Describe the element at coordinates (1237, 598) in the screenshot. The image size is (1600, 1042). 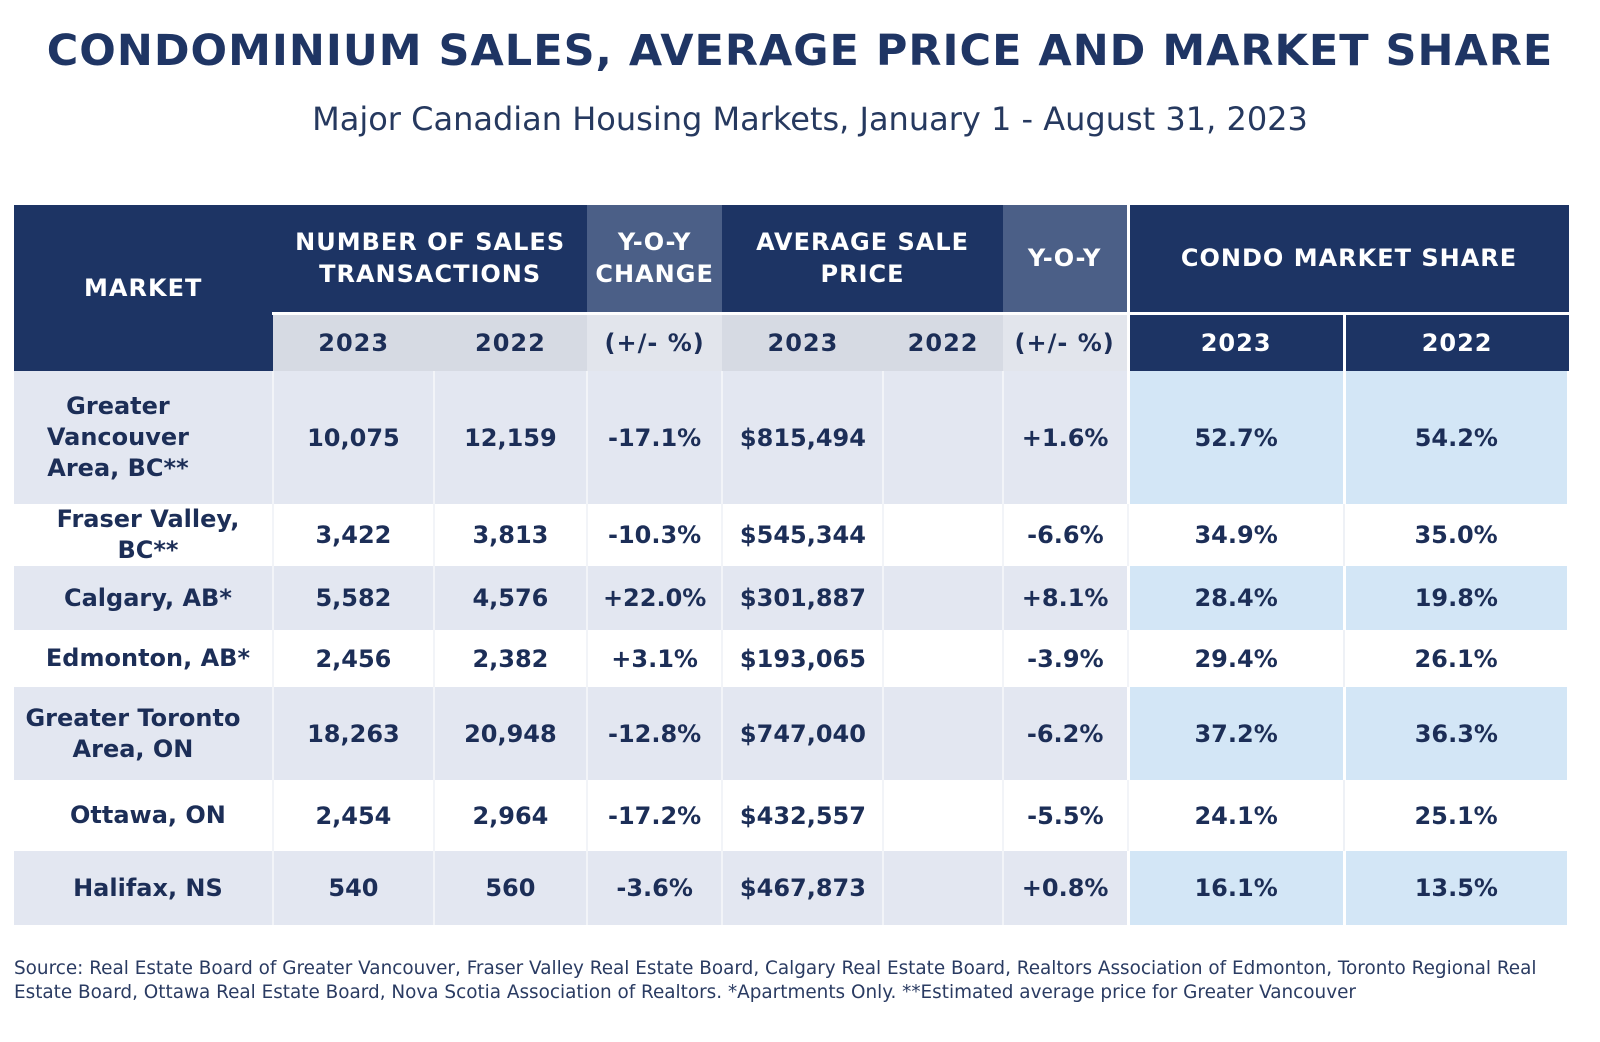
I see `share-2023: 28.4%` at that location.